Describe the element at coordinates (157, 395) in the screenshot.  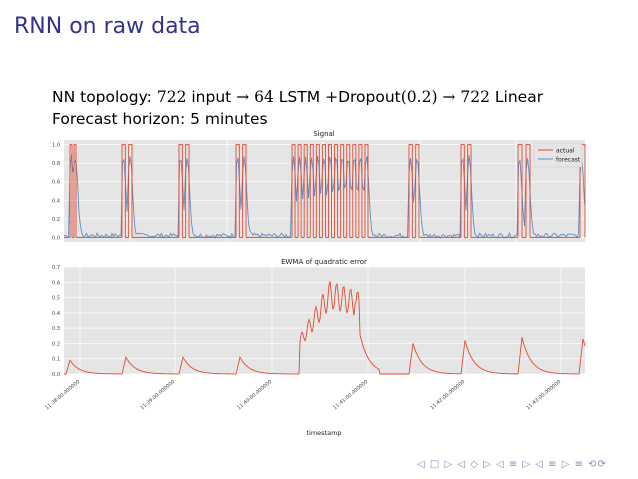
I see `error-x-tick-label: 11:39:00.000000` at that location.